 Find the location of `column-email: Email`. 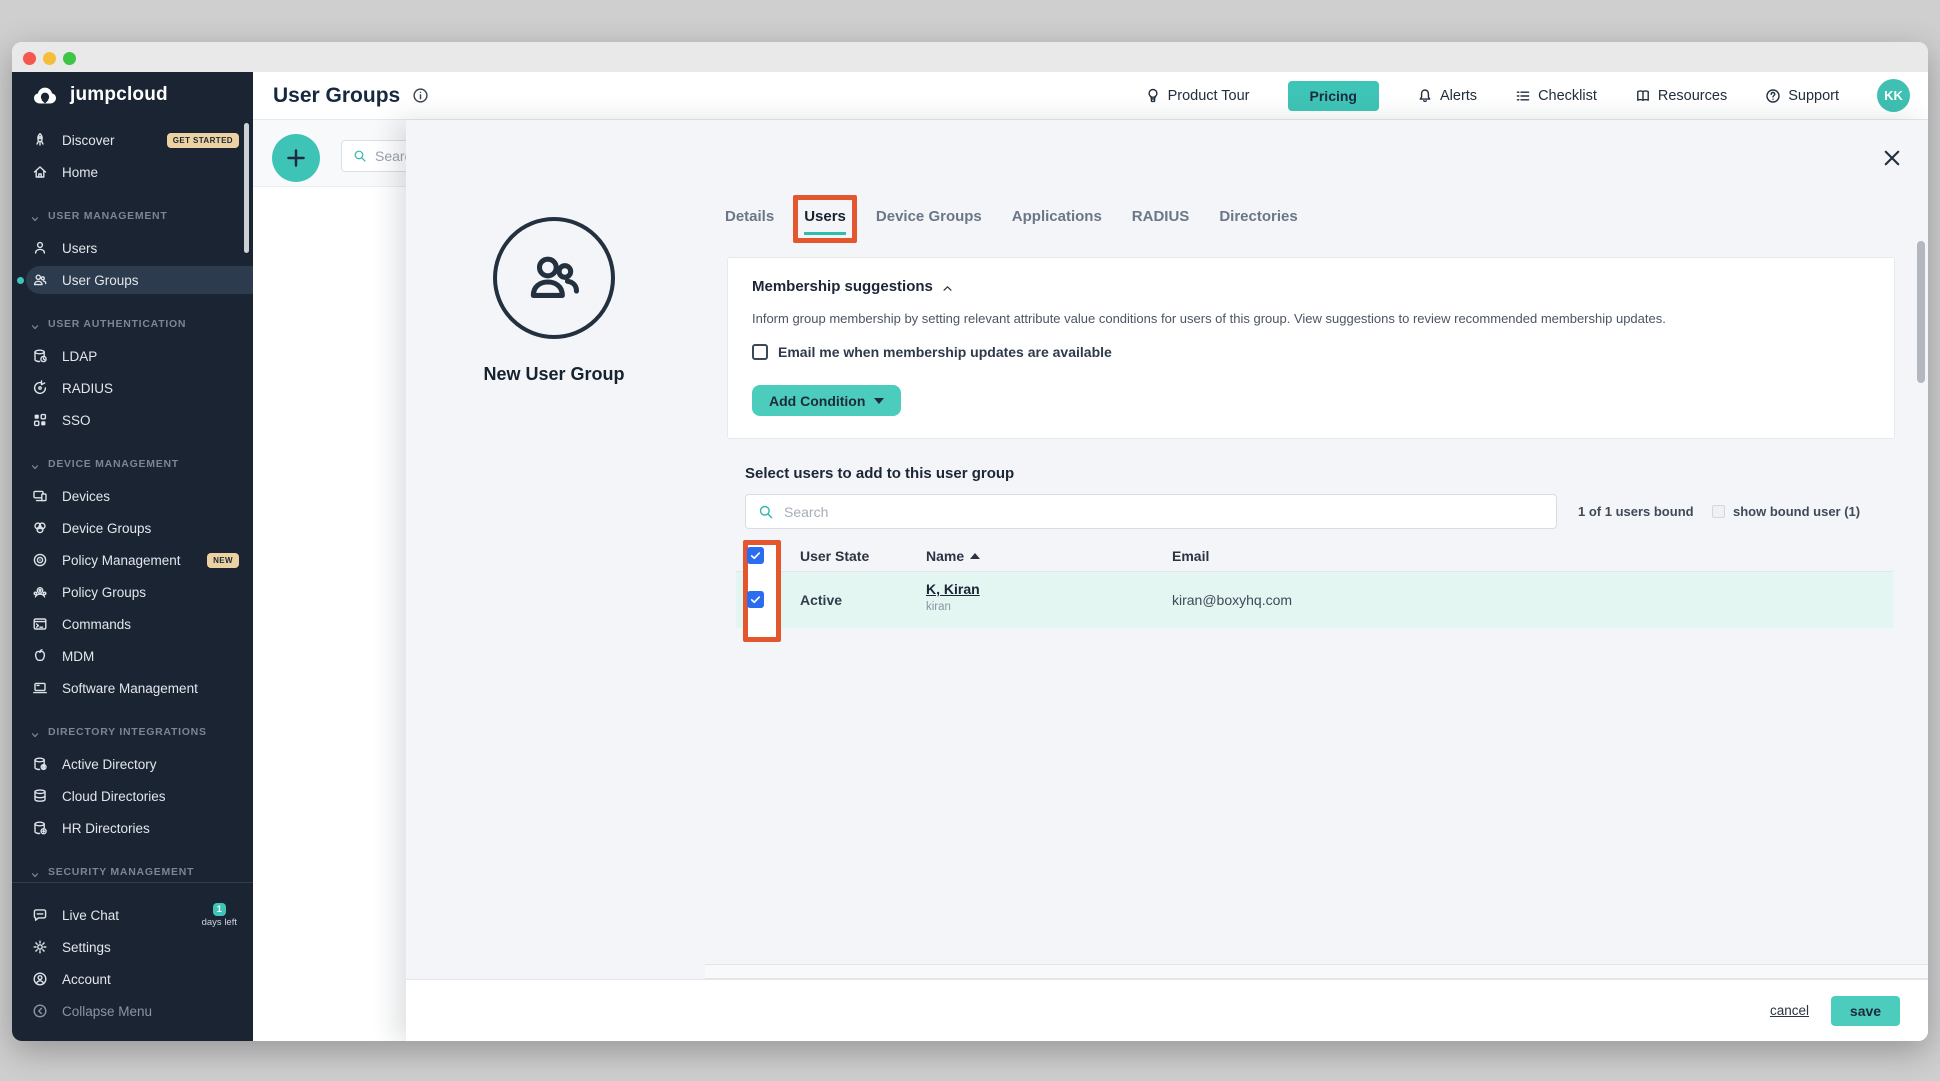

column-email: Email is located at coordinates (1191, 555).